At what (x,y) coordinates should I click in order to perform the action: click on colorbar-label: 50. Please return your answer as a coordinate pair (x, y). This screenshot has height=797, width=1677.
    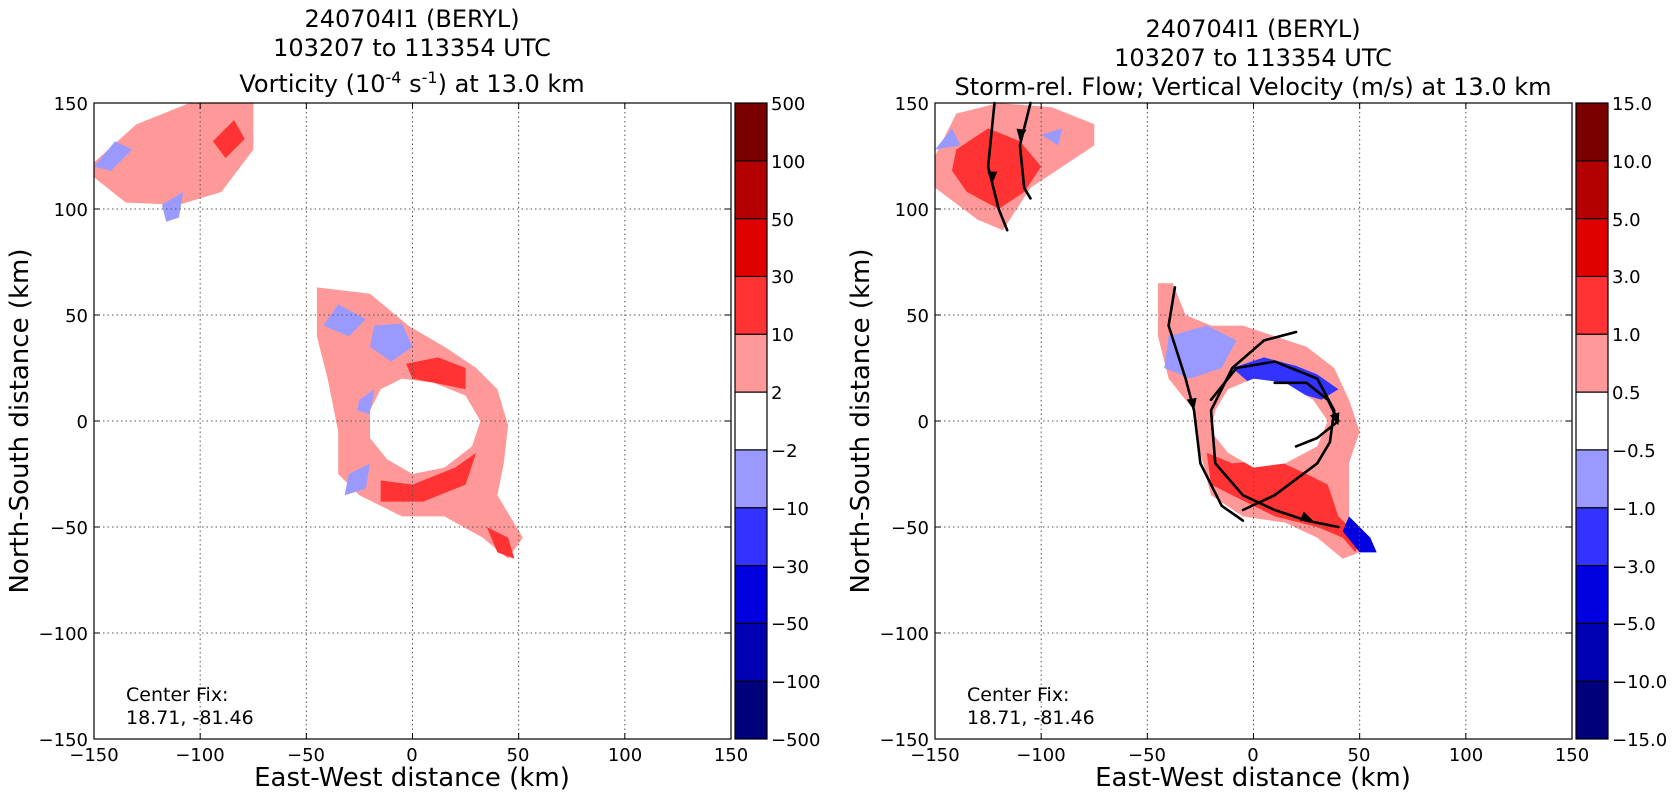
    Looking at the image, I should click on (782, 220).